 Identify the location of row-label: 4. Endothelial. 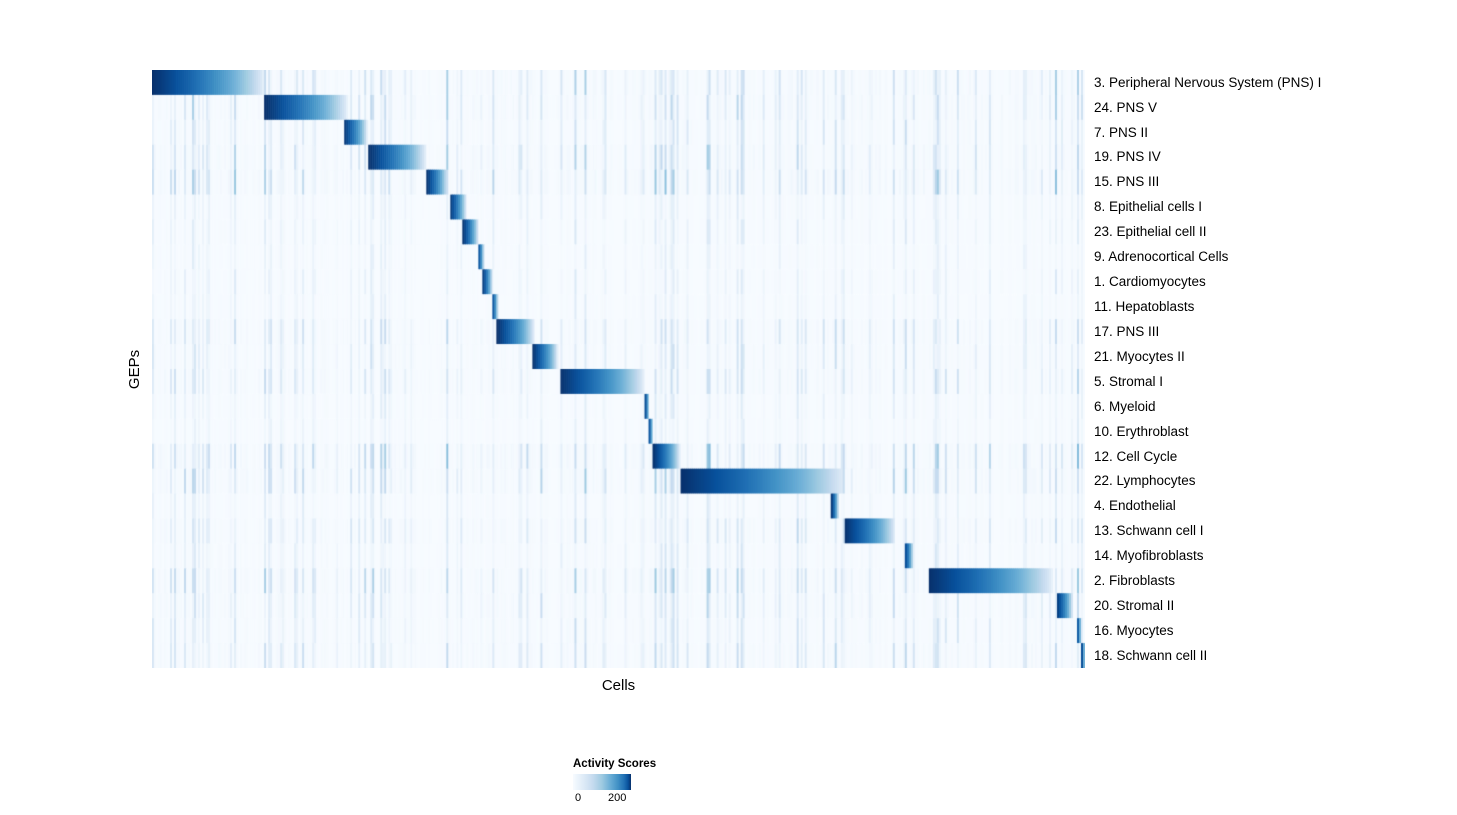
(1135, 506).